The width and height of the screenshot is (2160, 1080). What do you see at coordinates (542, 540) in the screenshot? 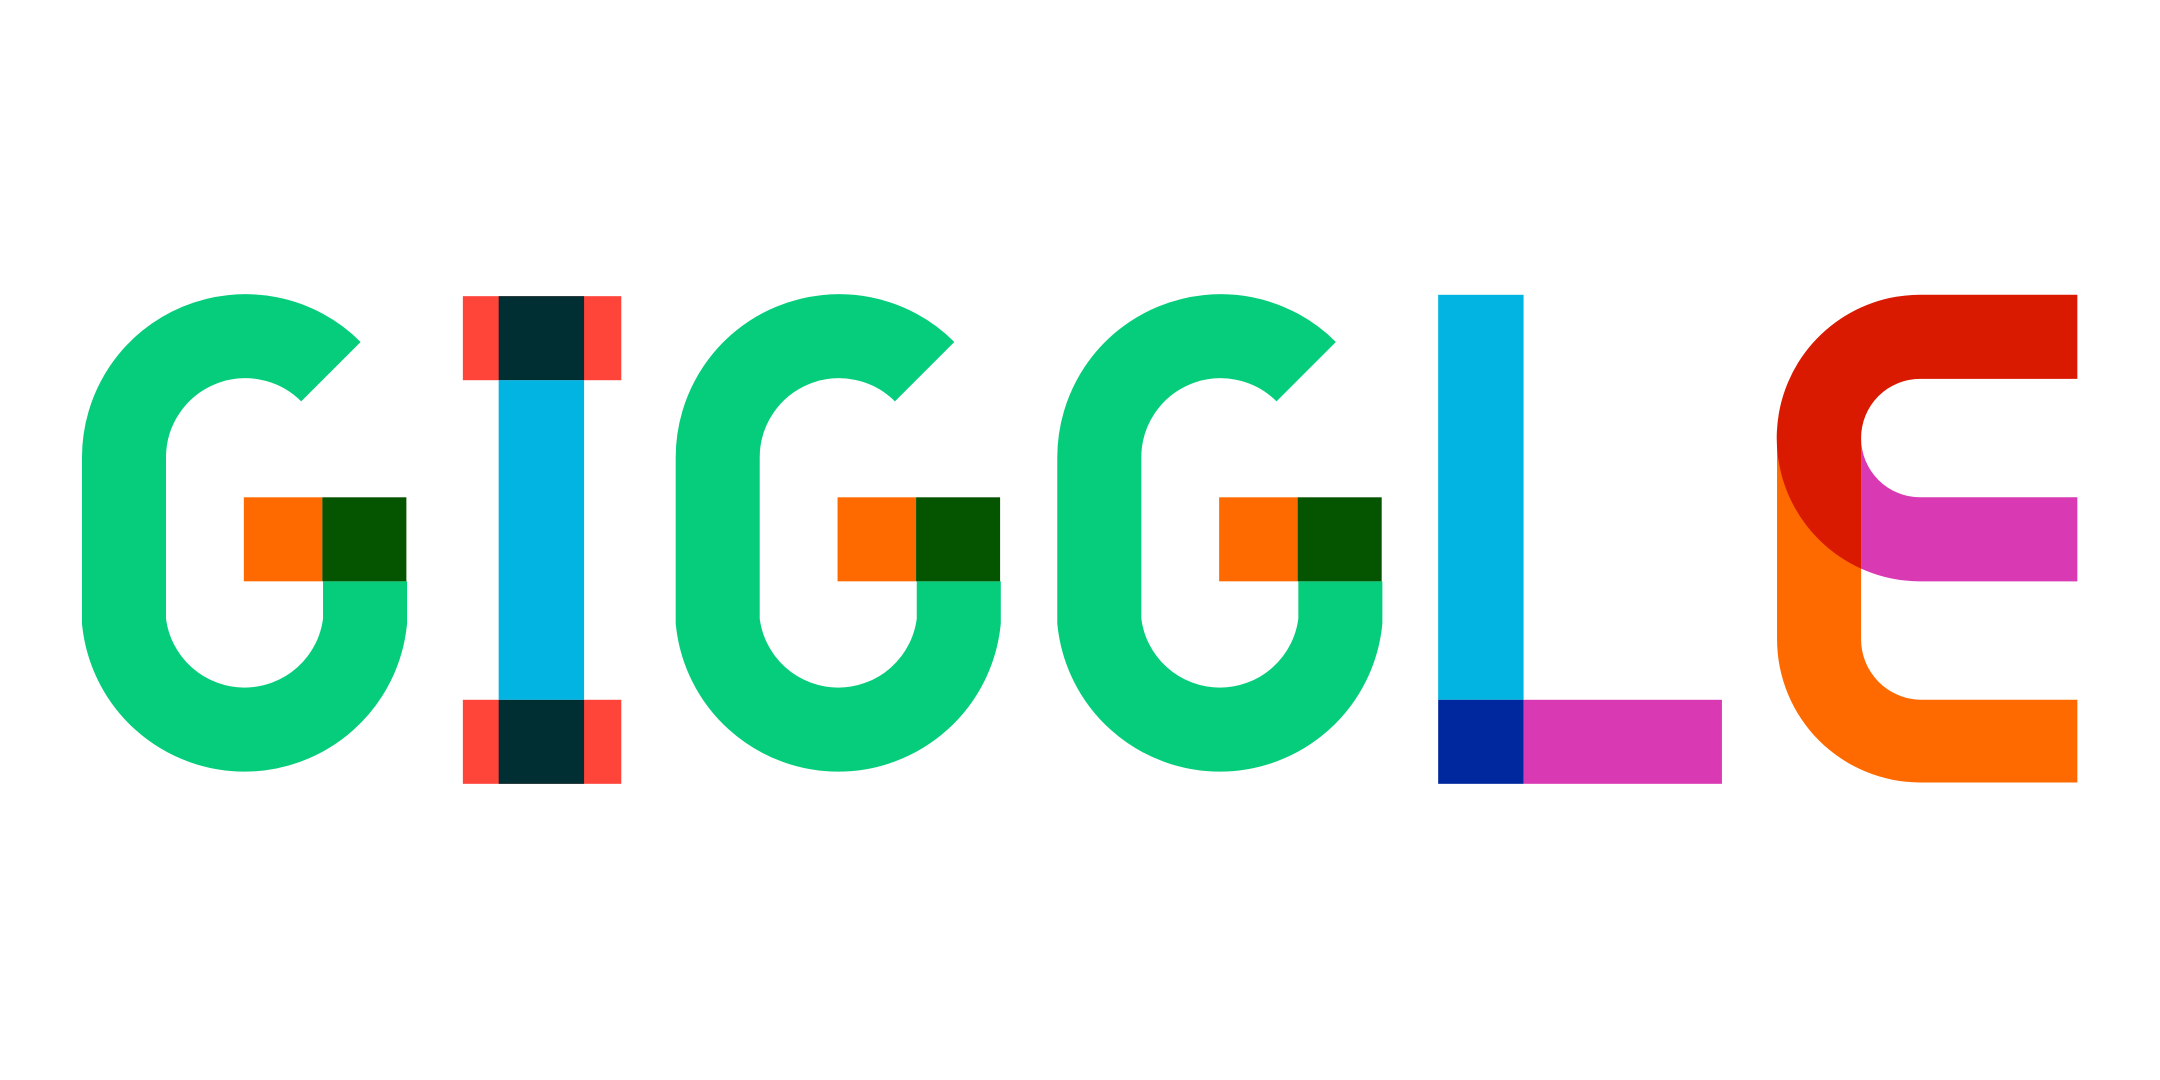
I see `letter-i` at bounding box center [542, 540].